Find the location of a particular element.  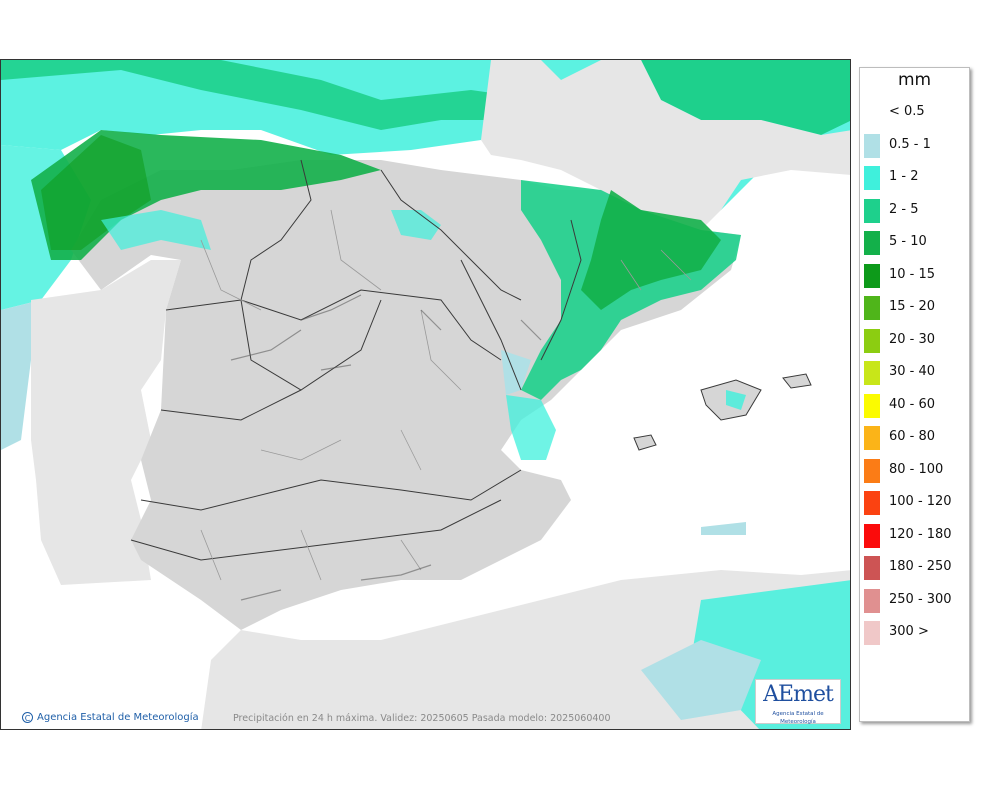

portugal-land is located at coordinates (106, 422).